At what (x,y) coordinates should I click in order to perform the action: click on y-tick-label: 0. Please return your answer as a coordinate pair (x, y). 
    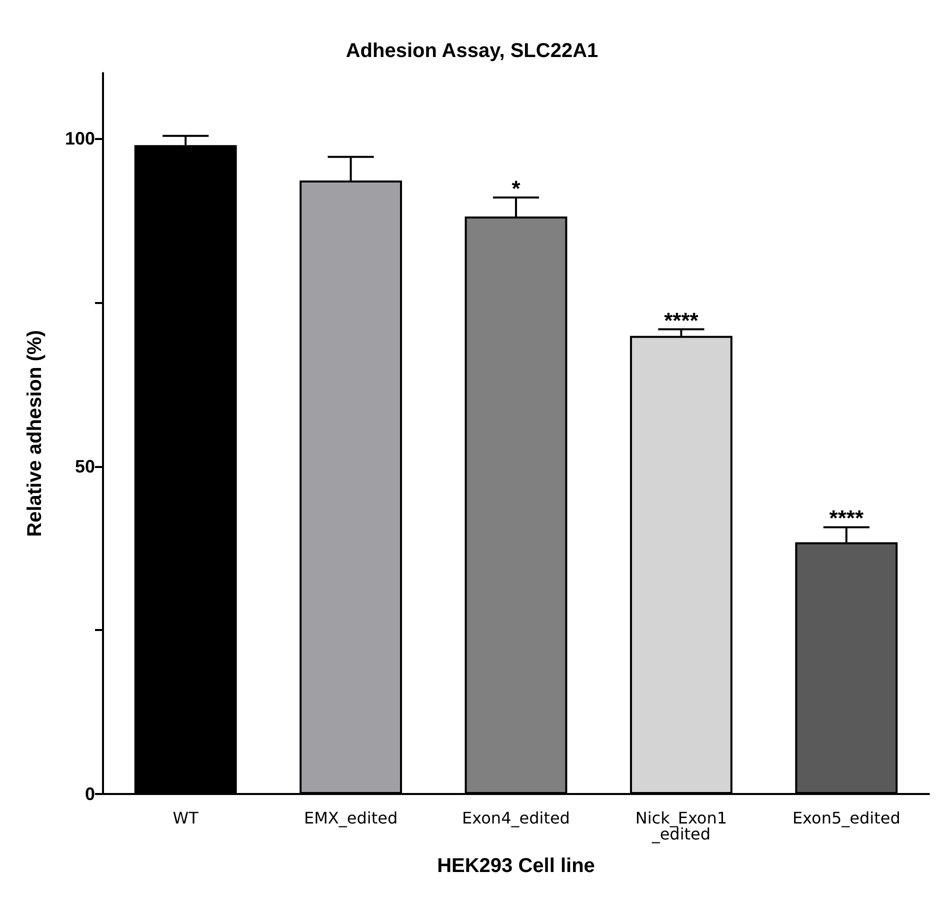
    Looking at the image, I should click on (89, 794).